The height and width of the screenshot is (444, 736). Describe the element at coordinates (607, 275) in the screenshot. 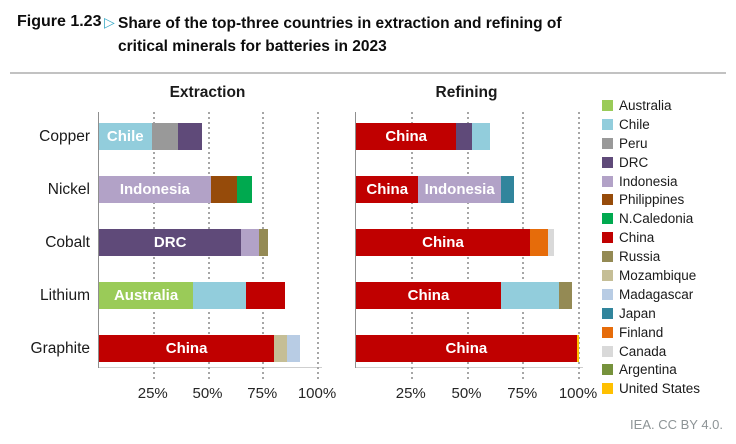

I see `legend-swatch-mozambique` at that location.